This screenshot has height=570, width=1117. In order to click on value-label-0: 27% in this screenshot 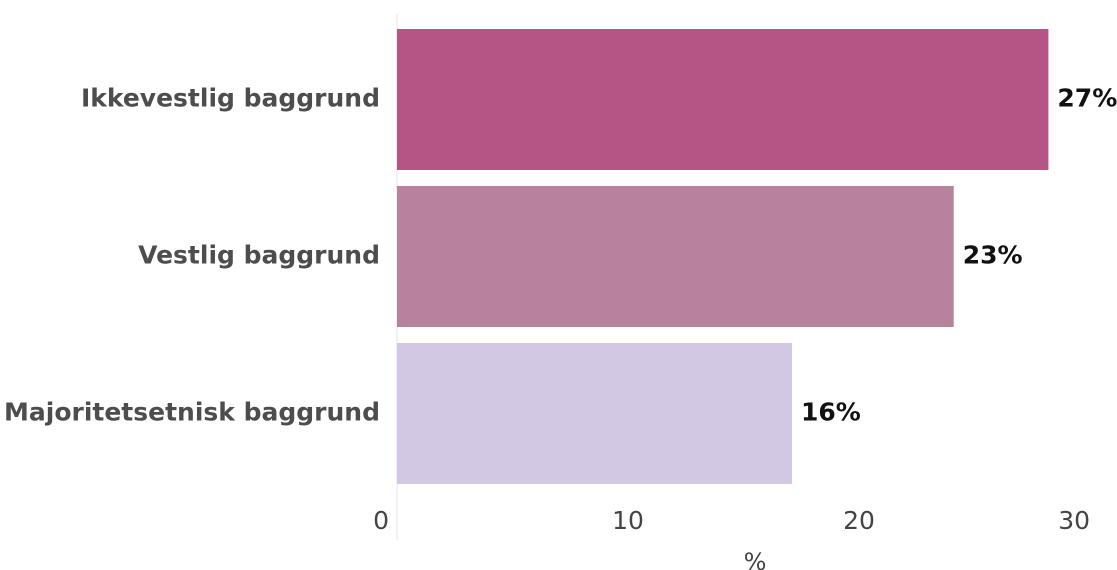, I will do `click(1087, 98)`.